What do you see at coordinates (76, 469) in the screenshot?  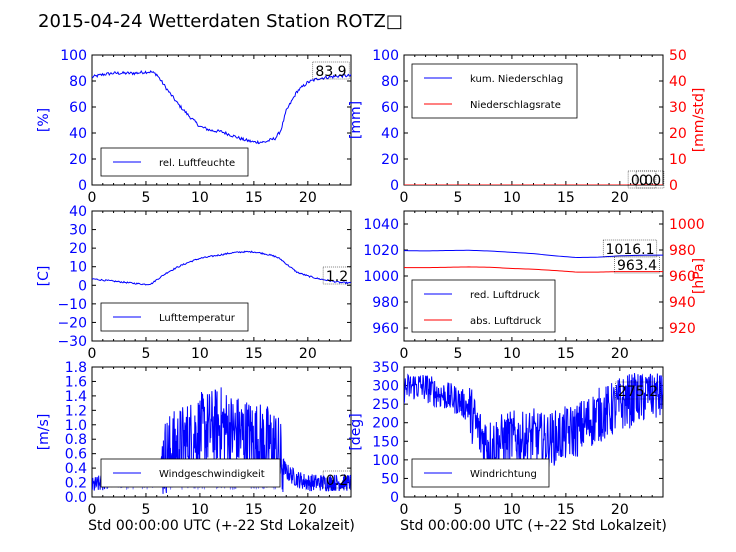 I see `y-tick-label: 0.4` at bounding box center [76, 469].